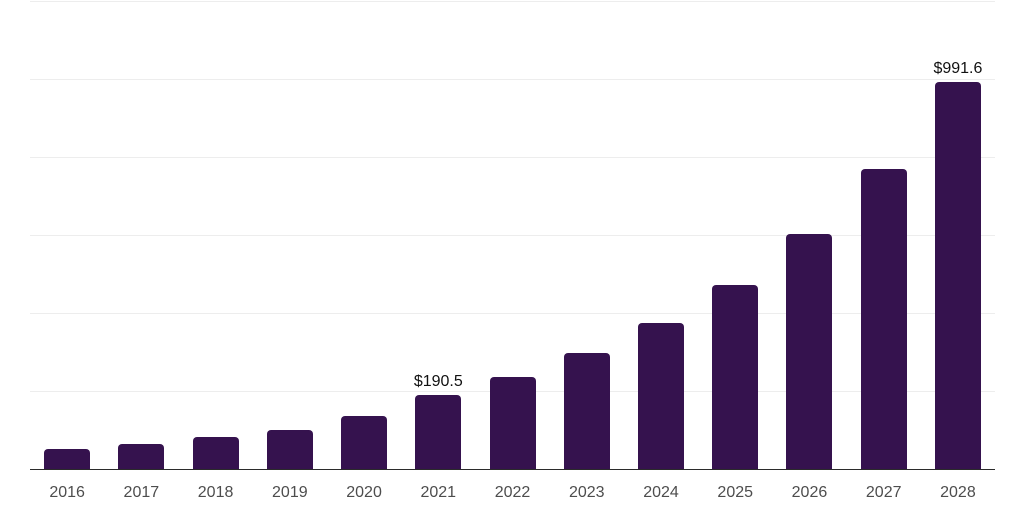 The width and height of the screenshot is (1024, 512). I want to click on bar-slot: $190.5, so click(438, 235).